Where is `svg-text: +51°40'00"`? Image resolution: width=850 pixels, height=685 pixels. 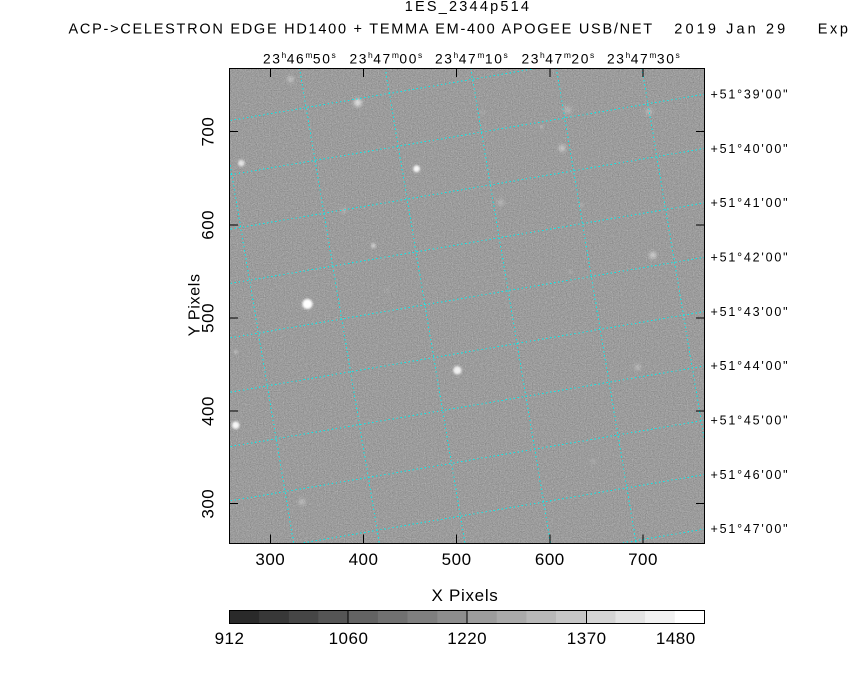 svg-text: +51°40'00" is located at coordinates (750, 149).